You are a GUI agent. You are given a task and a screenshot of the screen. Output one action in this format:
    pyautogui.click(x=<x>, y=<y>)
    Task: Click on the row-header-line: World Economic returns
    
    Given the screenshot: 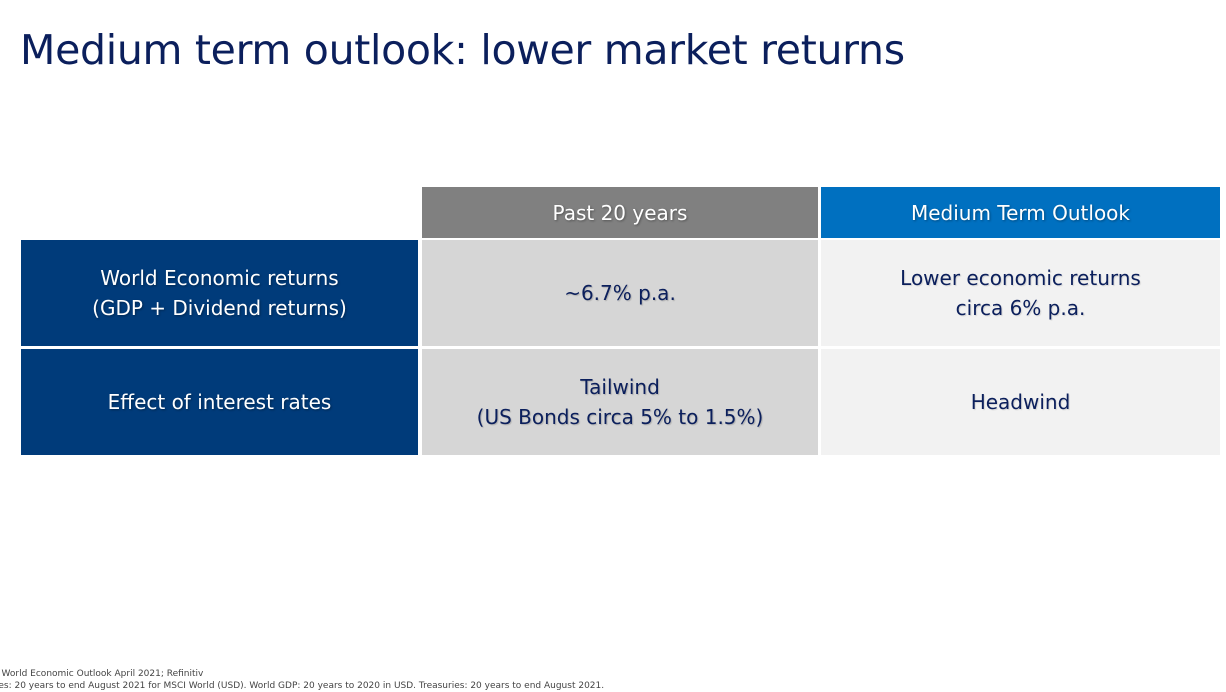 What is the action you would take?
    pyautogui.click(x=219, y=278)
    